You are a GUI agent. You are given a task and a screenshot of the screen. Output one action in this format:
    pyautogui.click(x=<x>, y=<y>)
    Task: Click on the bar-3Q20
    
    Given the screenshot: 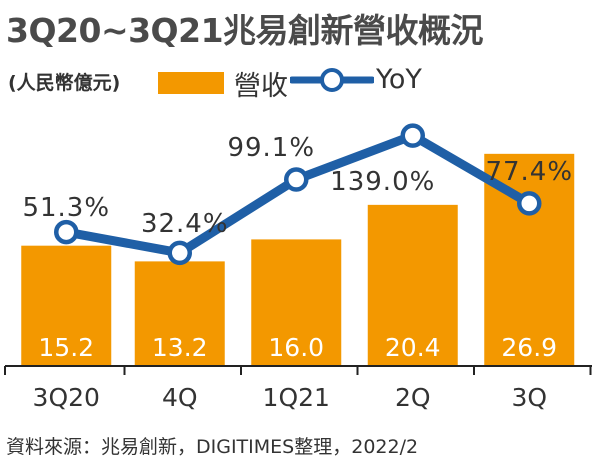 What is the action you would take?
    pyautogui.click(x=66, y=305)
    